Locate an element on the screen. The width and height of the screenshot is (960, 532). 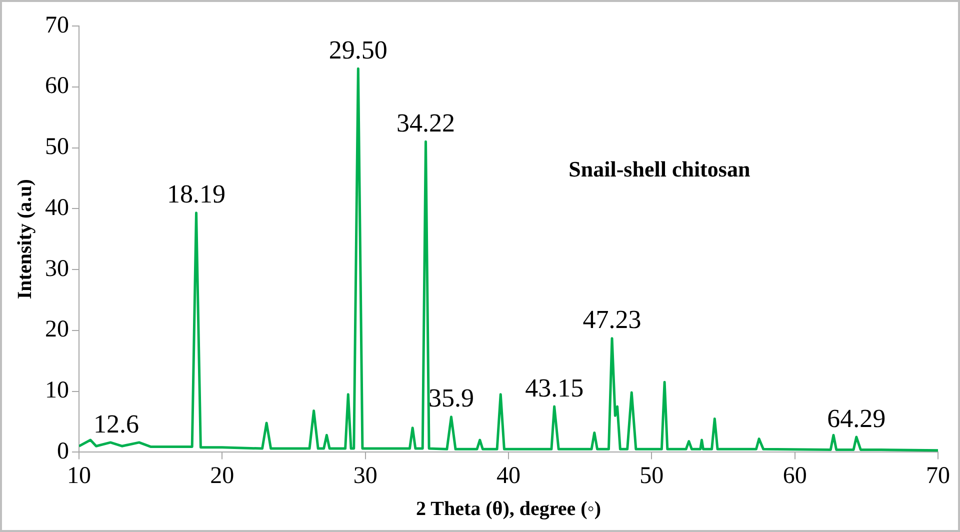
y-tick-label: 30 is located at coordinates (57, 269).